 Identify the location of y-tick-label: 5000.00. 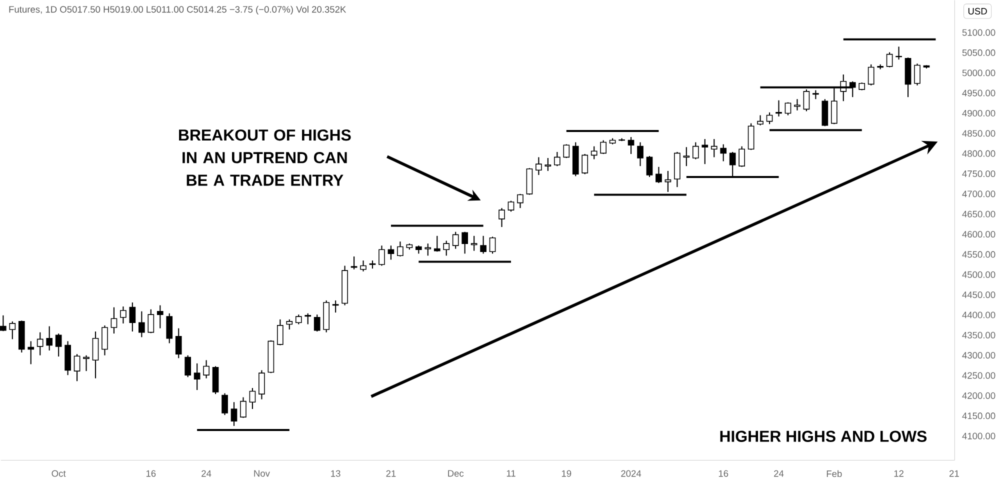
(979, 72).